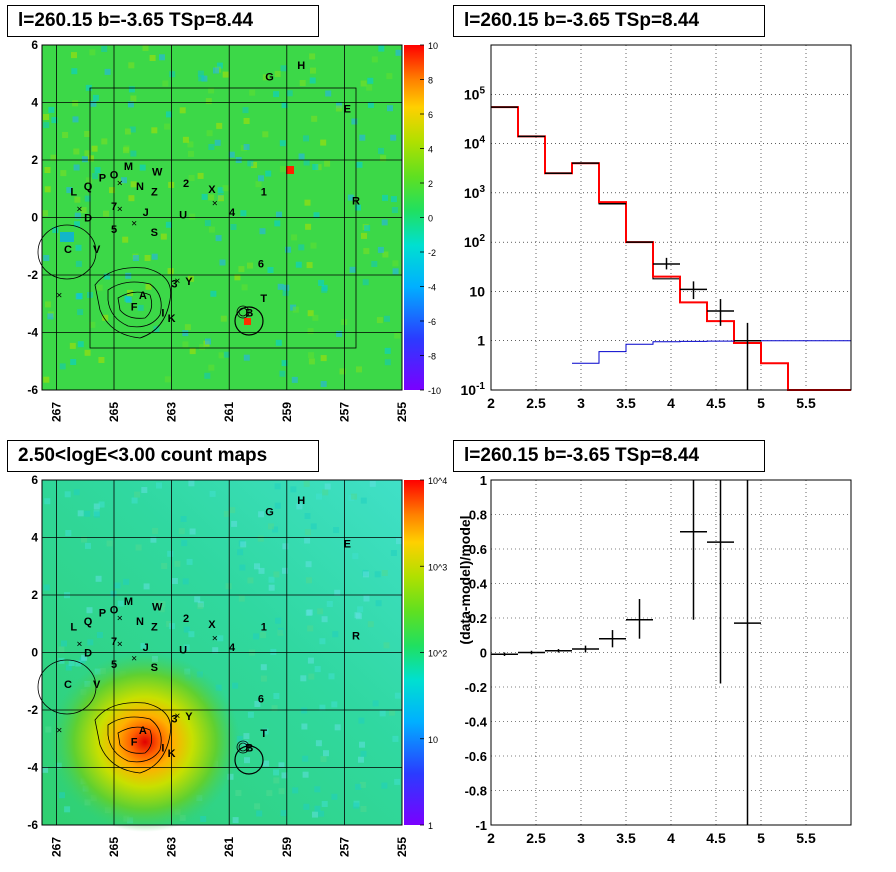  What do you see at coordinates (34, 103) in the screenshot?
I see `y-tick-label: 4` at bounding box center [34, 103].